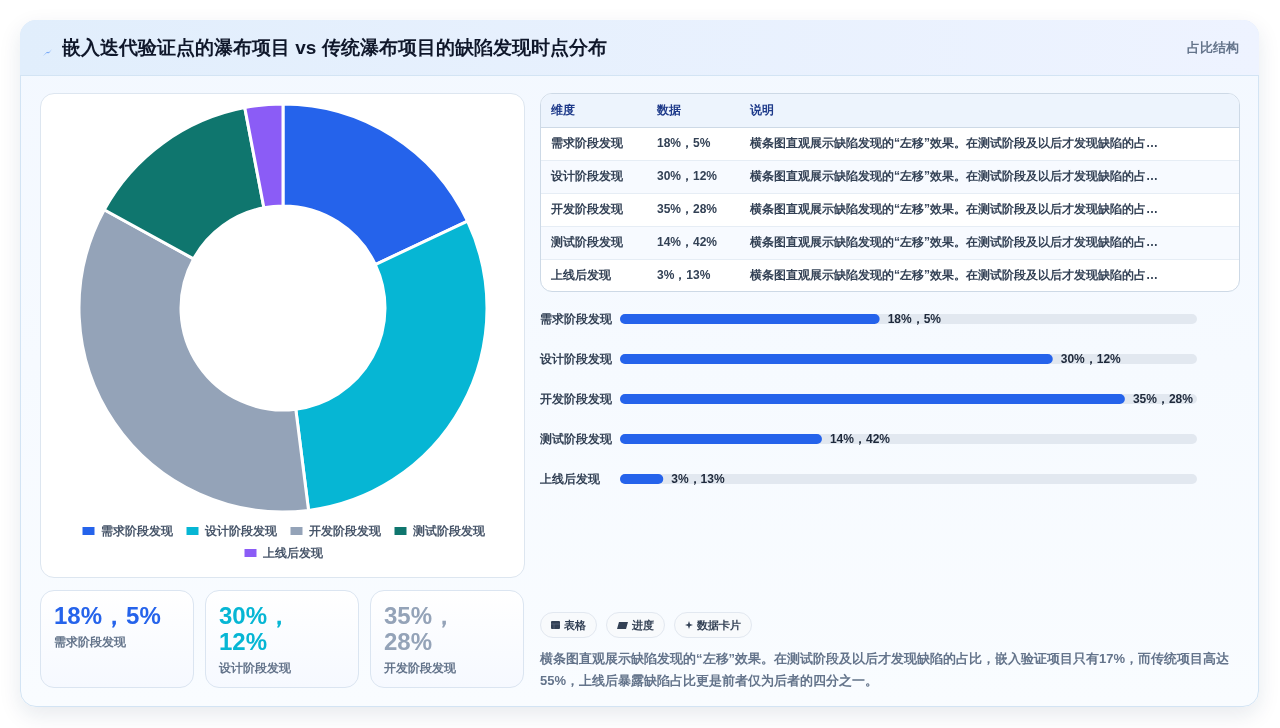 This screenshot has height=728, width=1280. I want to click on legend-label: 上线后发现, so click(292, 553).